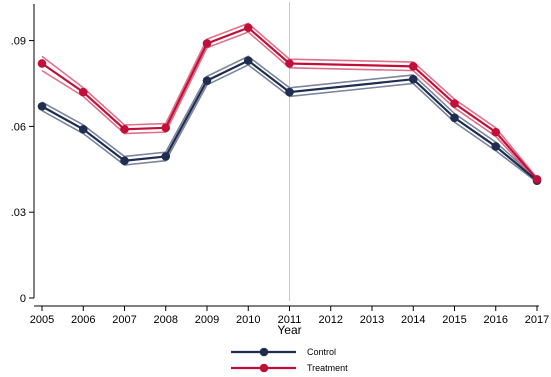  Describe the element at coordinates (321, 352) in the screenshot. I see `control-legend-label: Control` at that location.